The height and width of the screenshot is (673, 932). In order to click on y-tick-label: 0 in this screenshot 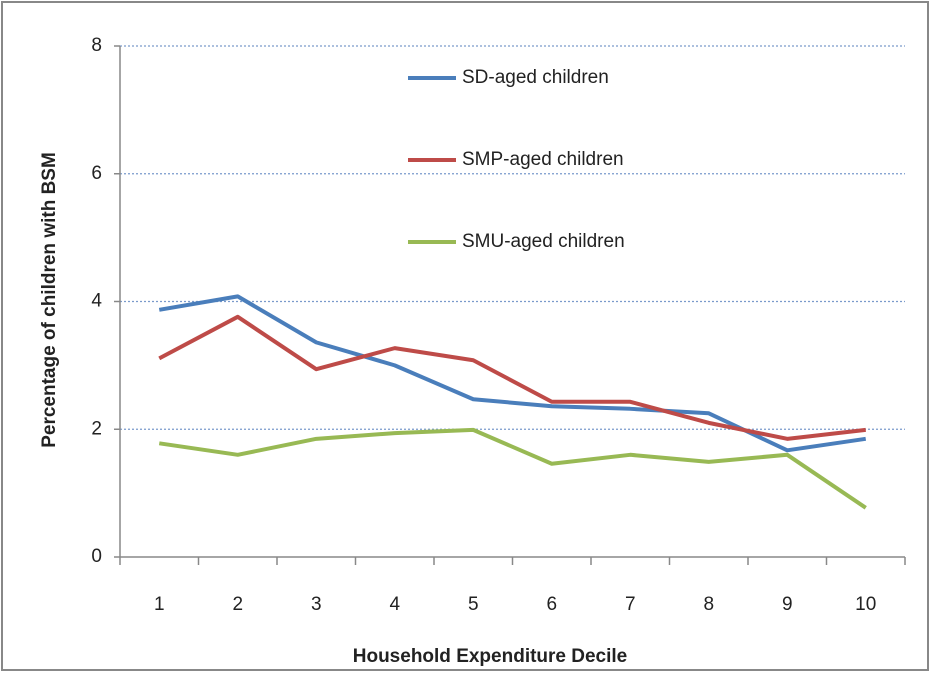, I will do `click(96, 556)`.